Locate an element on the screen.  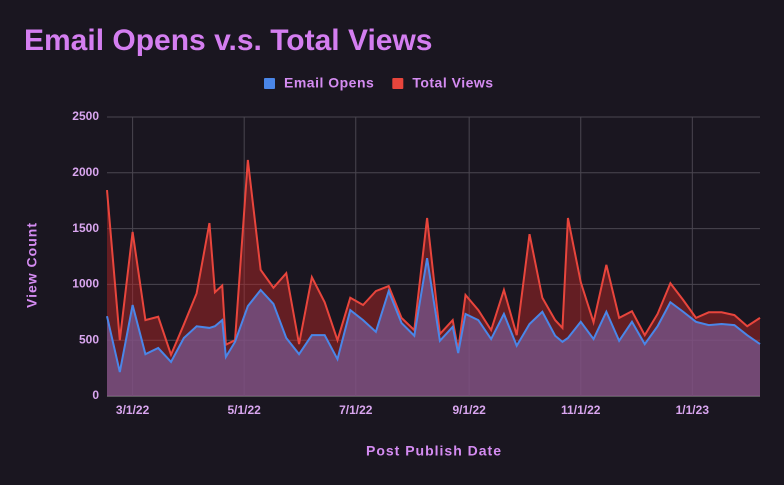
y-axis-title: View Count is located at coordinates (32, 265).